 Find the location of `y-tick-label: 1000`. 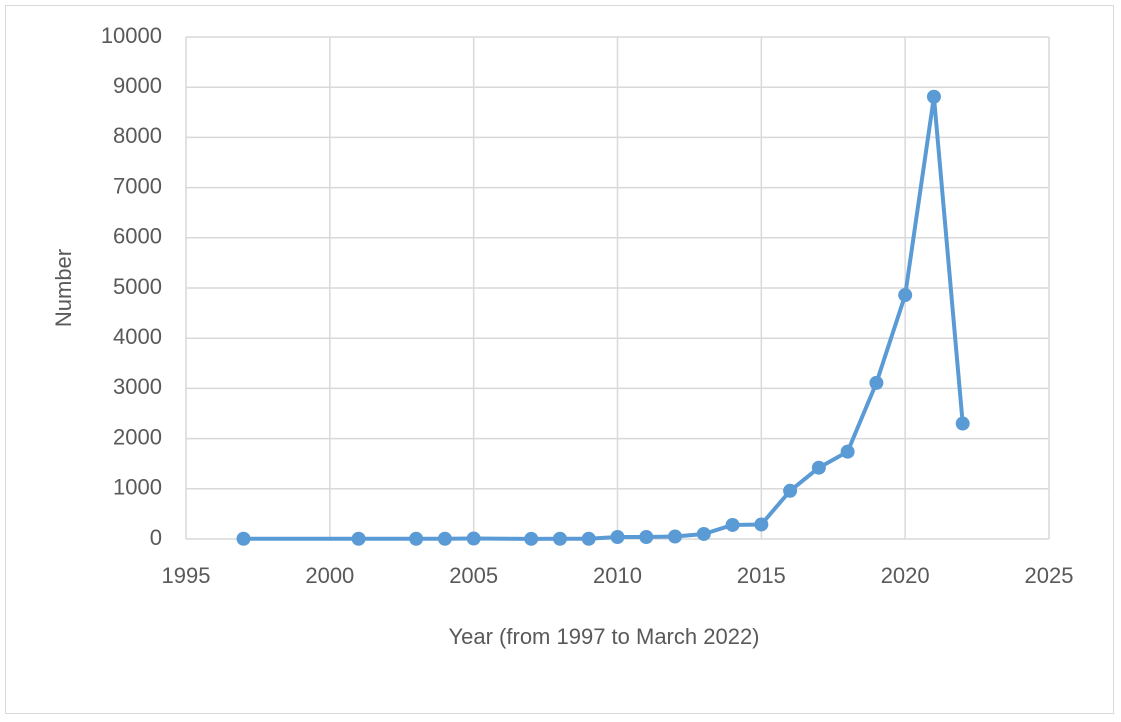

y-tick-label: 1000 is located at coordinates (137, 487).